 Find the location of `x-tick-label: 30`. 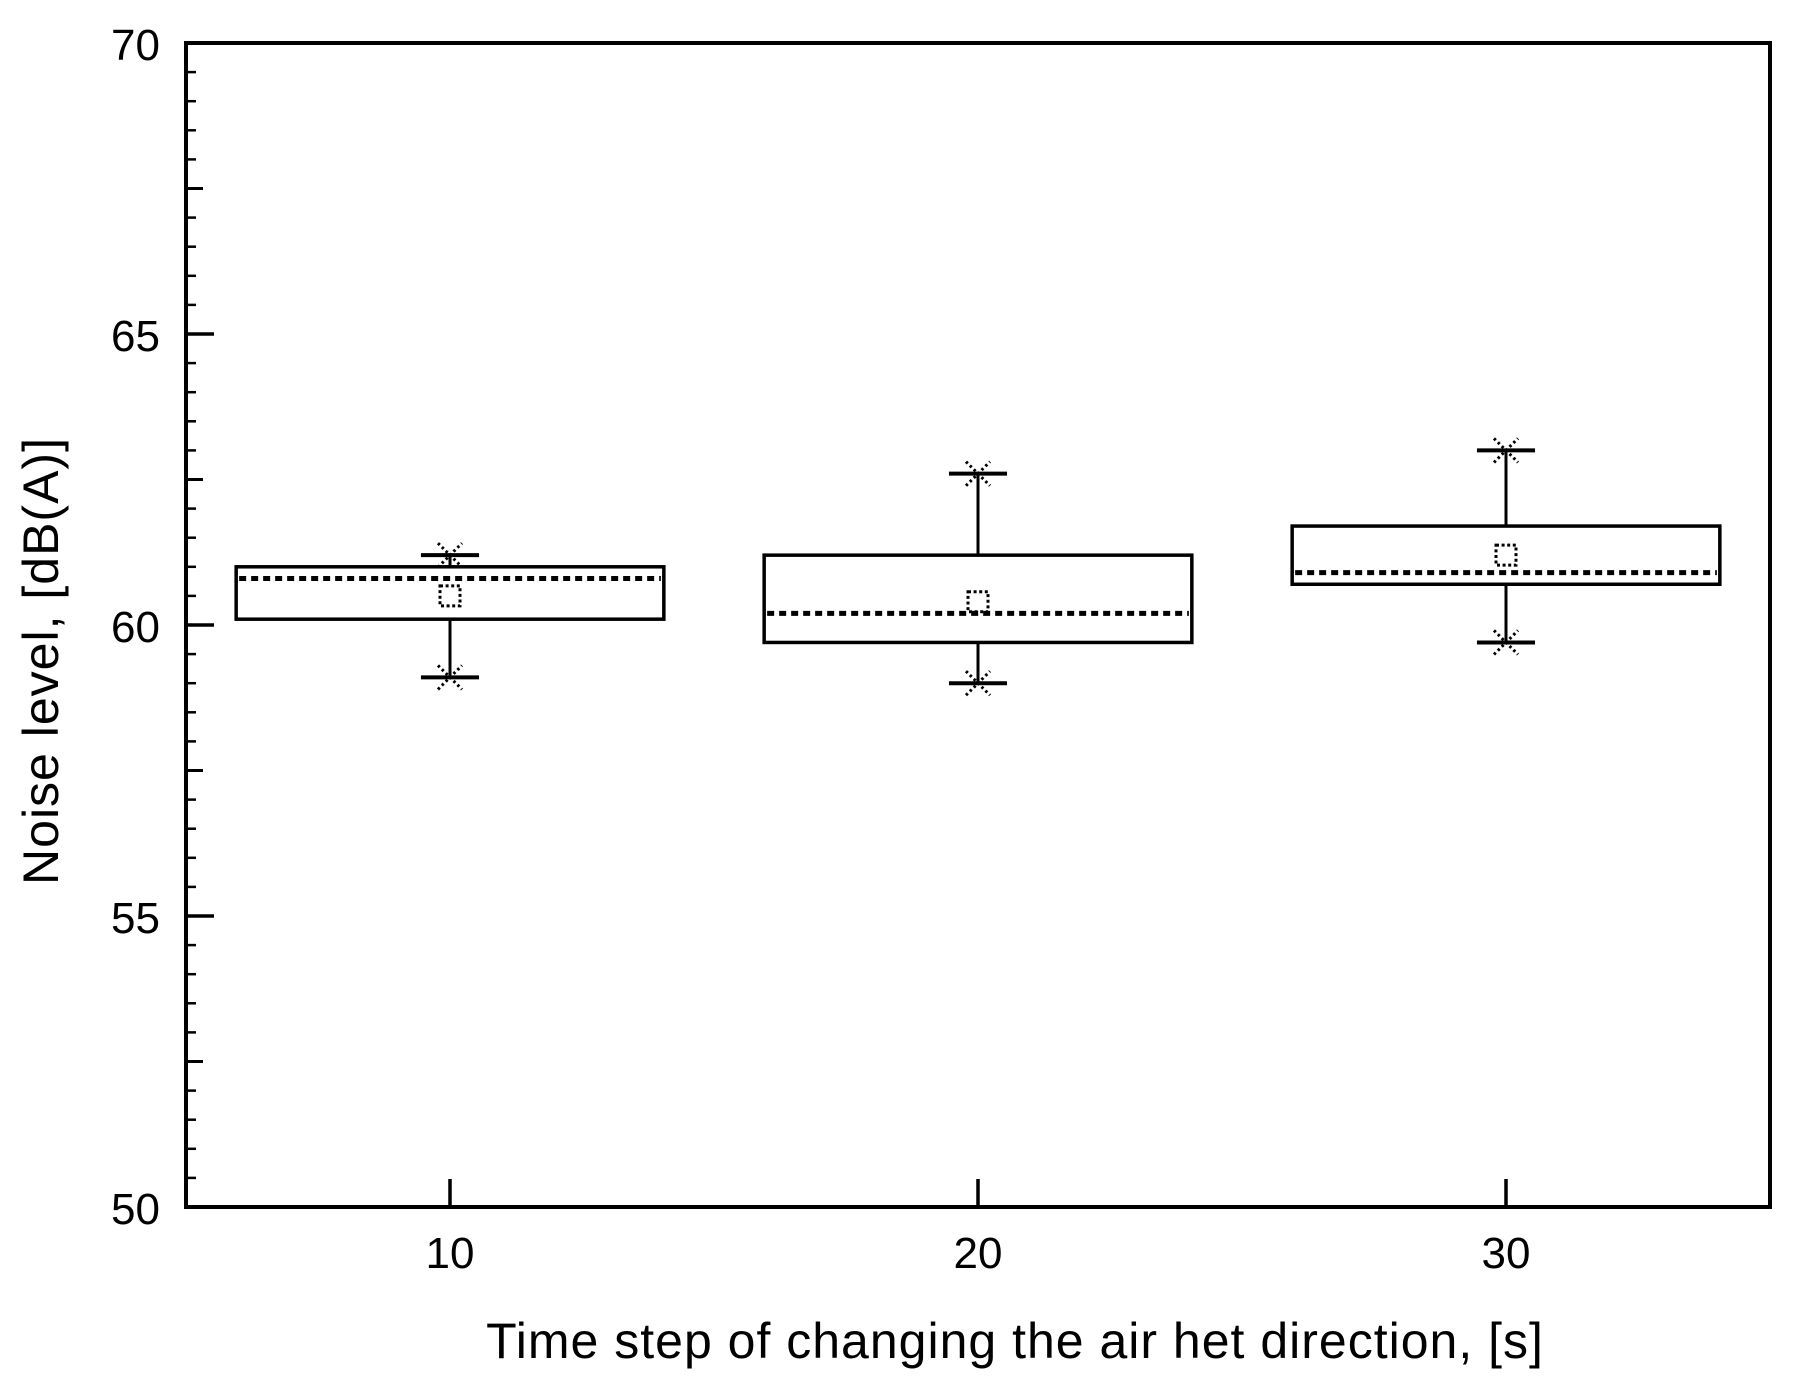

x-tick-label: 30 is located at coordinates (1506, 1253).